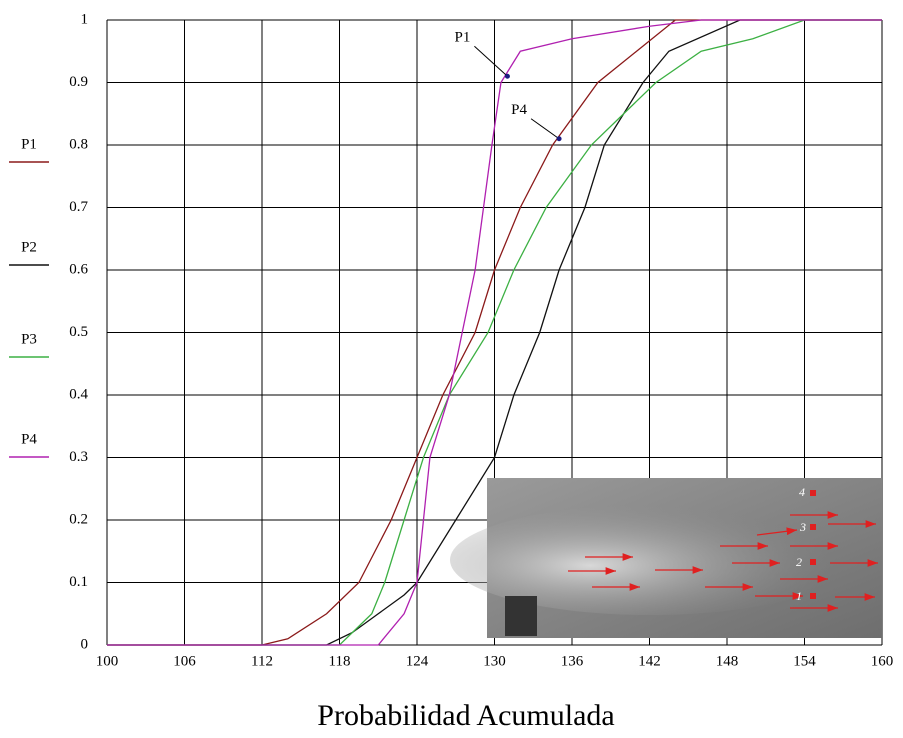 The image size is (903, 738). I want to click on probe-points, so click(813, 544).